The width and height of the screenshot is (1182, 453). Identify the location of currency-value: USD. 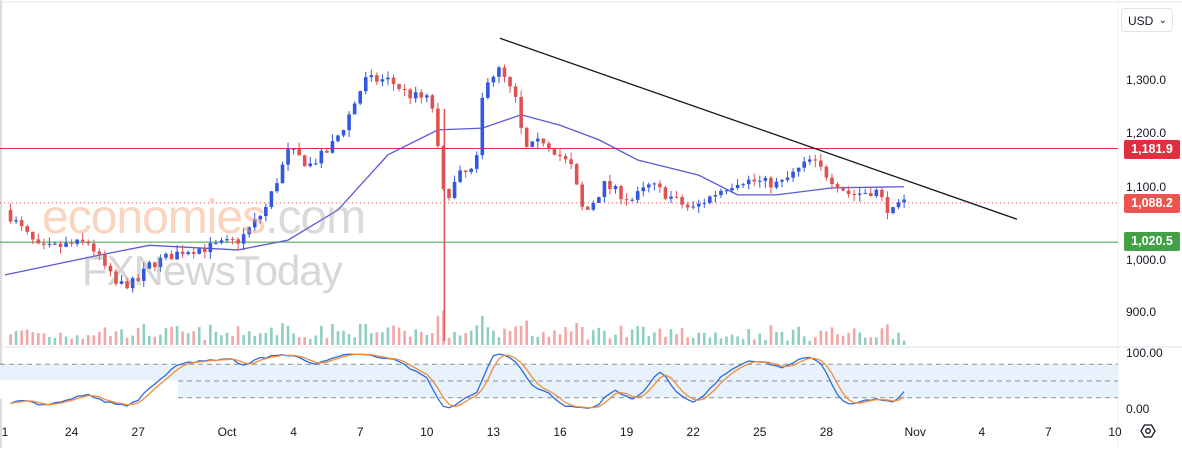
(1141, 21).